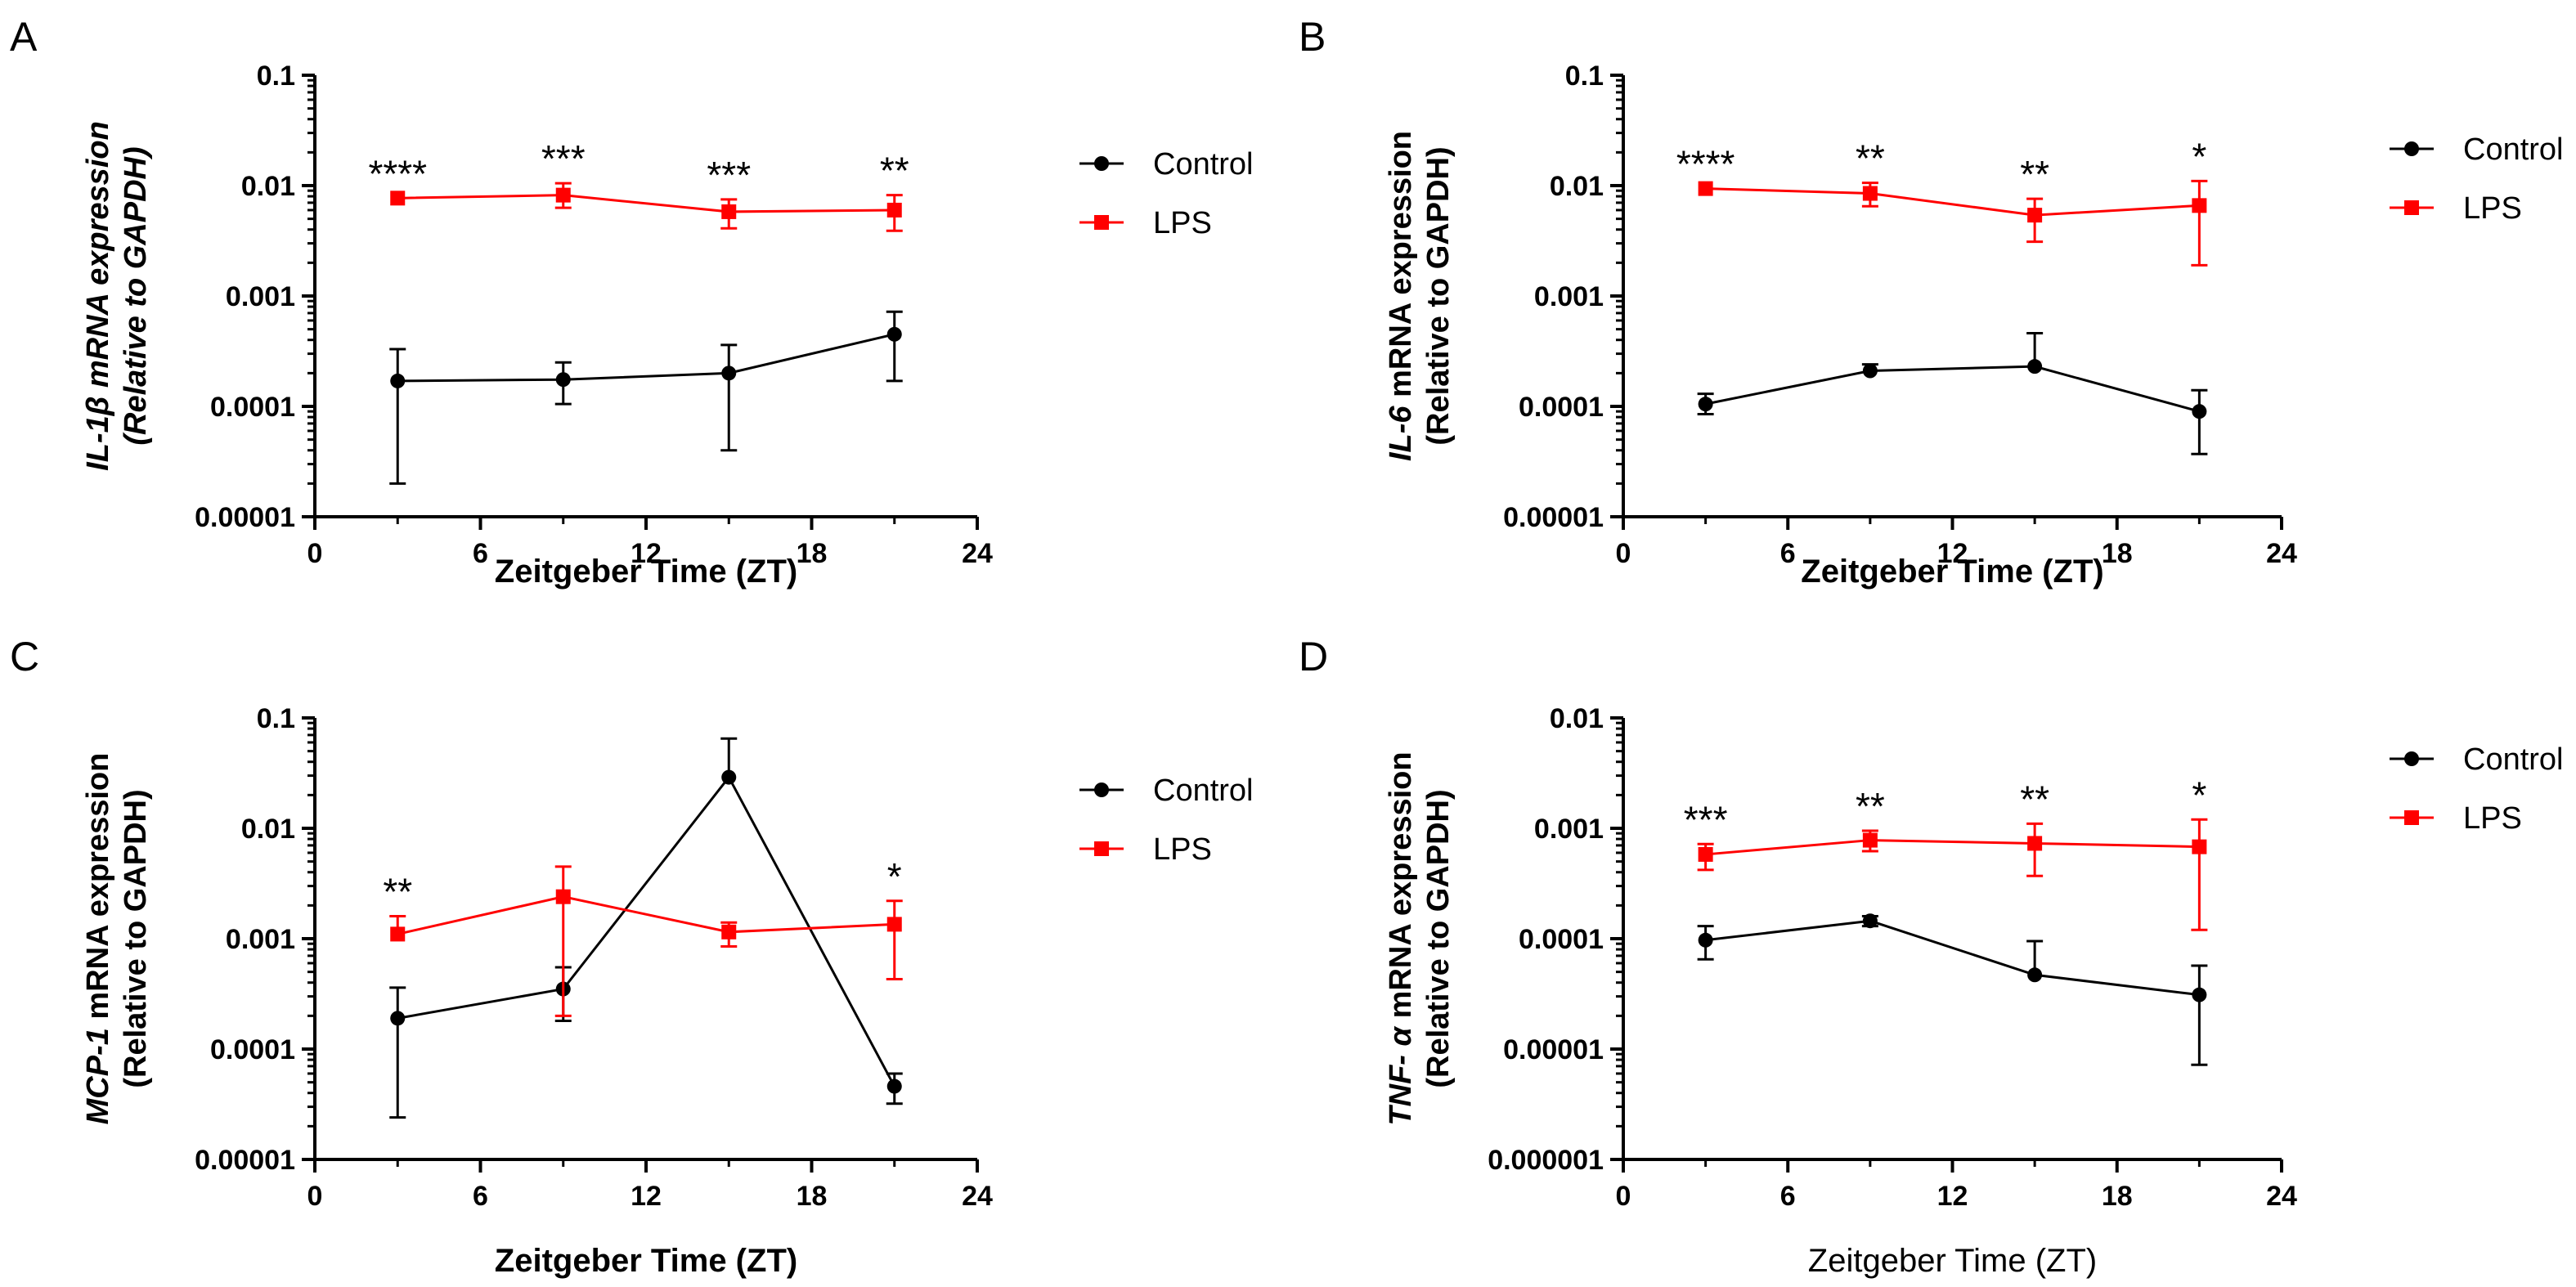  Describe the element at coordinates (98, 434) in the screenshot. I see `panel-a-ylabel-gene: IL-1β` at that location.